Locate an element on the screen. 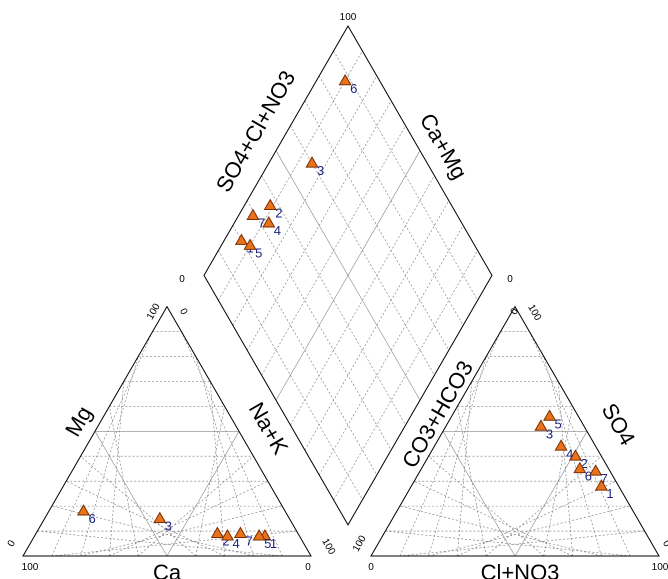 Image resolution: width=668 pixels, height=579 pixels. tick-diamond-left: 0 is located at coordinates (182, 279).